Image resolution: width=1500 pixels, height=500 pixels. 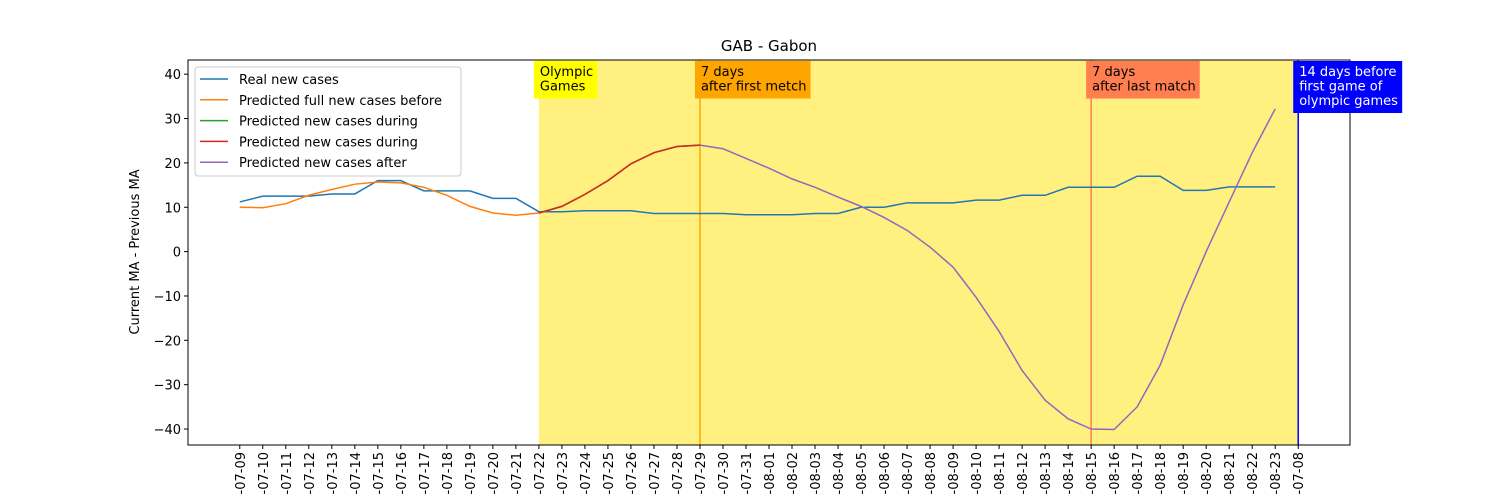 I want to click on annotation-text: Games, so click(x=563, y=87).